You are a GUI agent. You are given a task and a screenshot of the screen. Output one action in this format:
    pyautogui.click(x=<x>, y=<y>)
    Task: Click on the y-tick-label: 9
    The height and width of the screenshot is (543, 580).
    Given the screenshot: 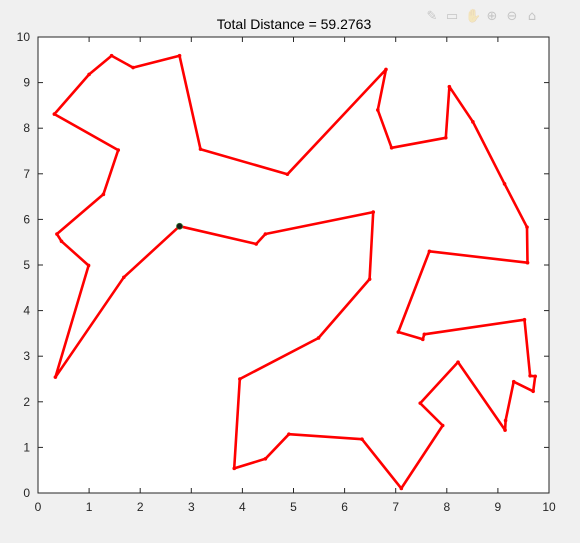 What is the action you would take?
    pyautogui.click(x=26, y=83)
    